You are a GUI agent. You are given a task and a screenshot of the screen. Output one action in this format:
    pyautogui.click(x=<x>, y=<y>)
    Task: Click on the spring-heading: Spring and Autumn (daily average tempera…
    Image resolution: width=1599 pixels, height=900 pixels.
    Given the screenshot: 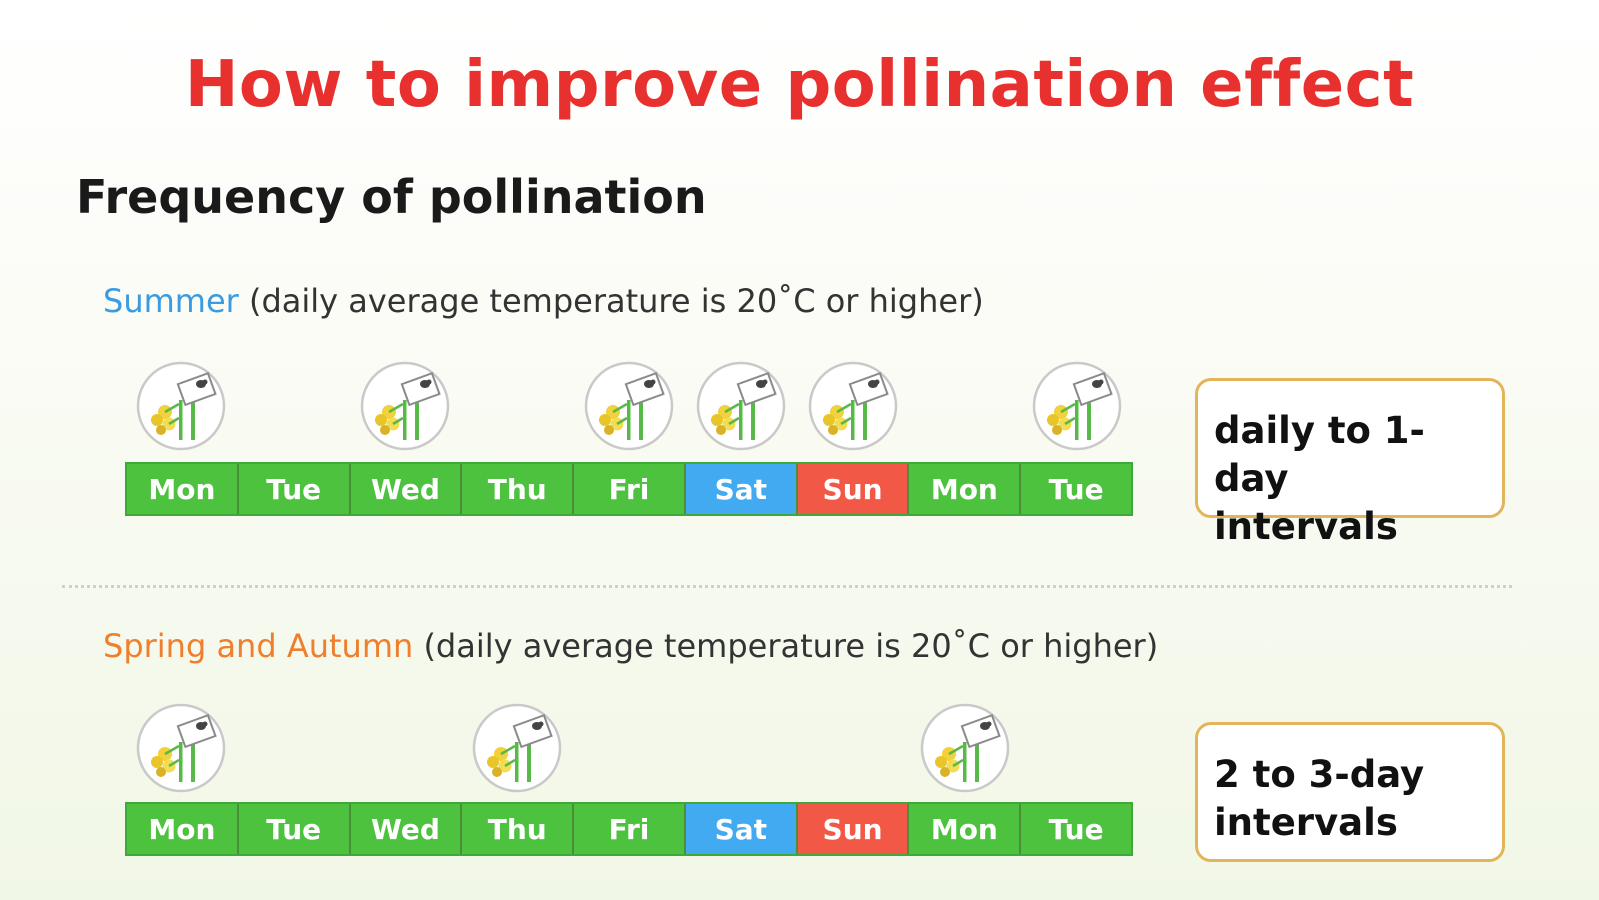 What is the action you would take?
    pyautogui.click(x=630, y=646)
    